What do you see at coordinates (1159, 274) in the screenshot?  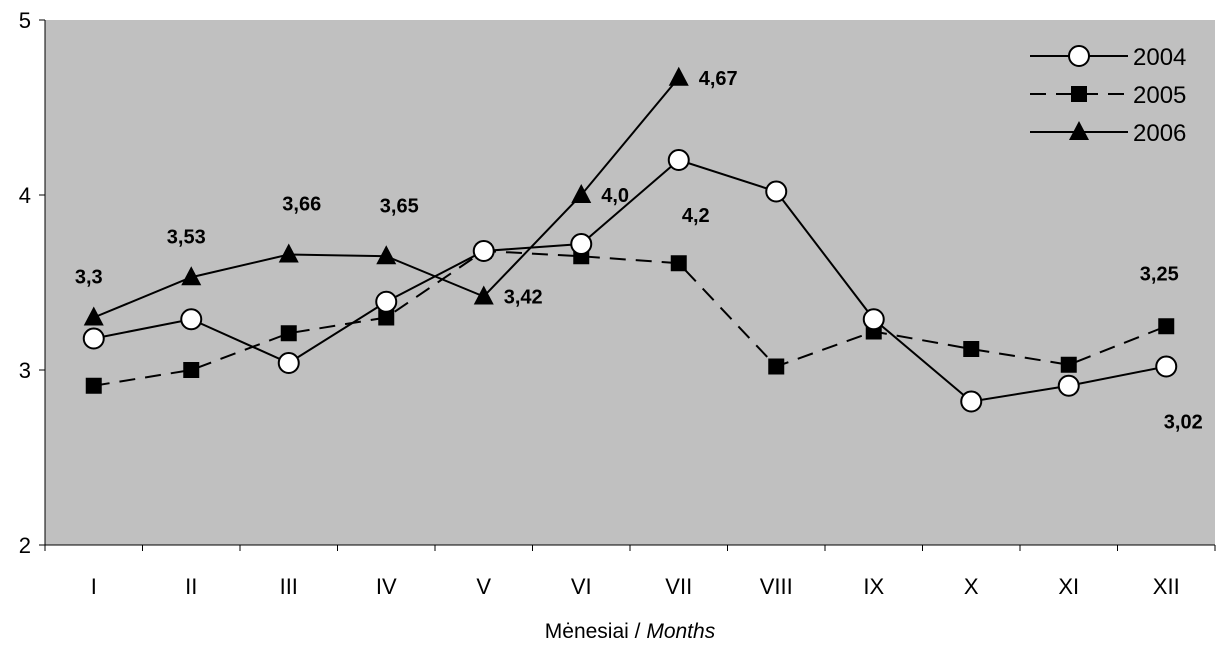 I see `data-label: 3,25` at bounding box center [1159, 274].